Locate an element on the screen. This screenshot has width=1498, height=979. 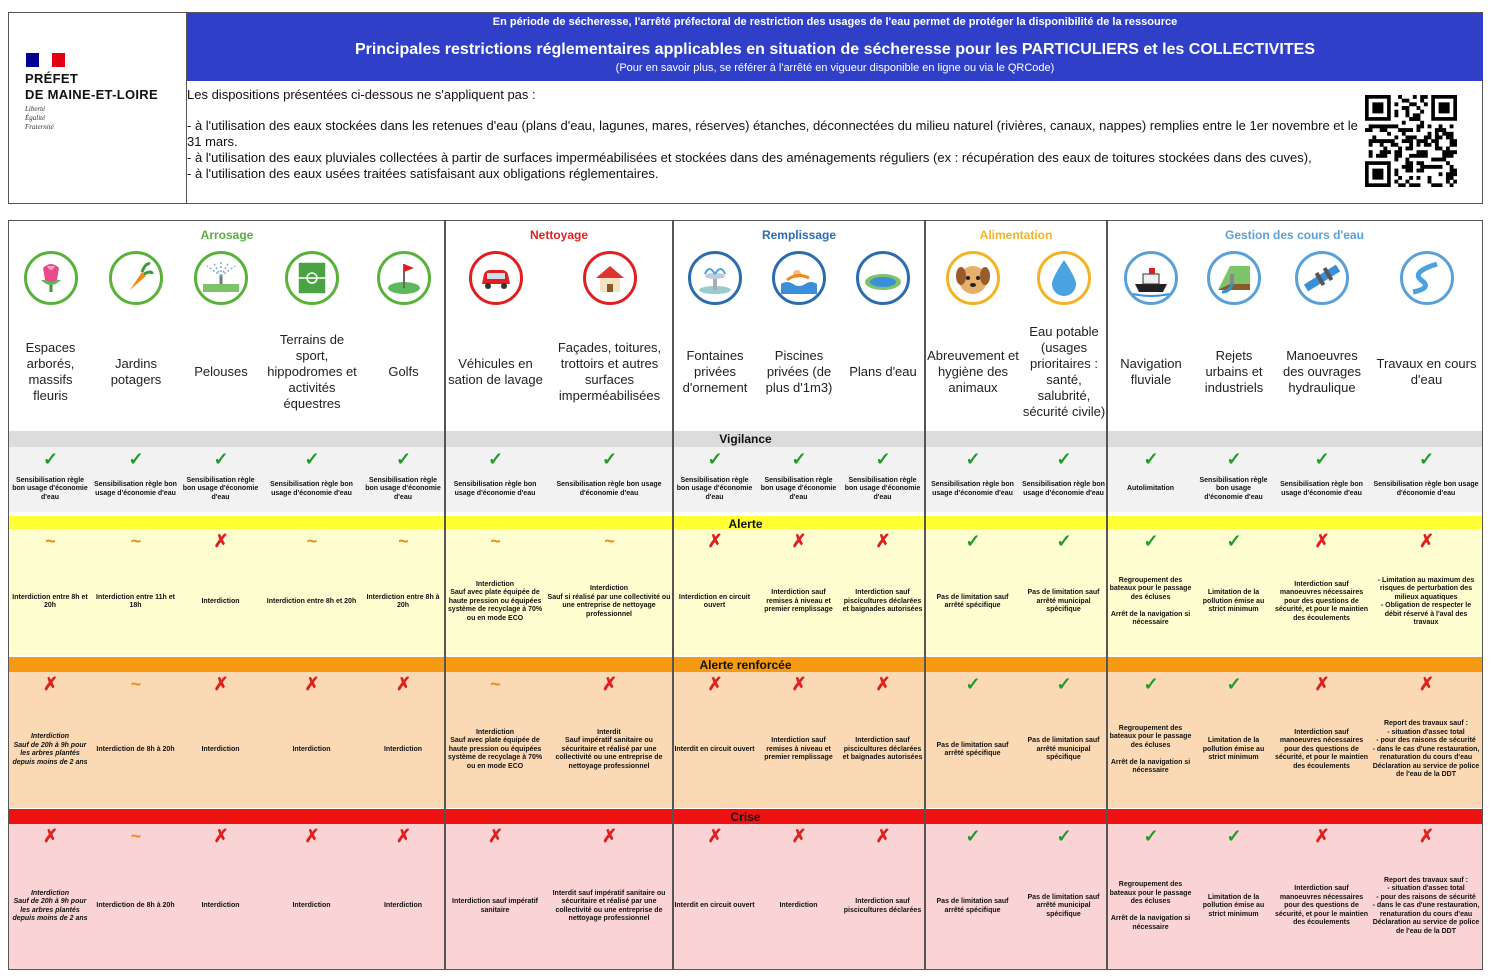
level-title: Vigilance is located at coordinates (745, 439).